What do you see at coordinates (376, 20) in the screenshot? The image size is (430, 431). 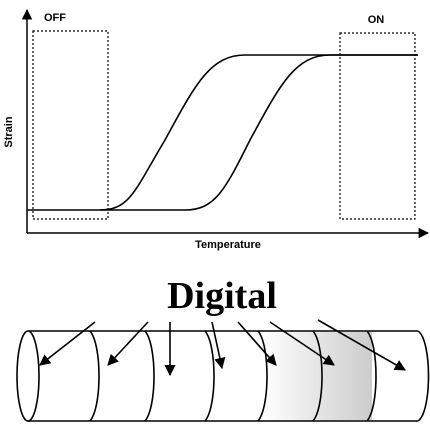 I see `on-label: ON` at bounding box center [376, 20].